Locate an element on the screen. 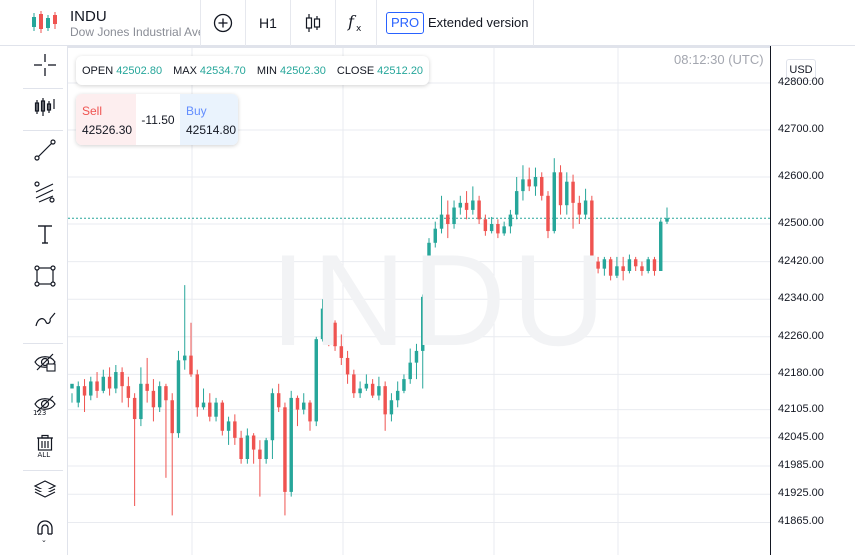 Image resolution: width=855 pixels, height=555 pixels. indicators-icon is located at coordinates (44, 107).